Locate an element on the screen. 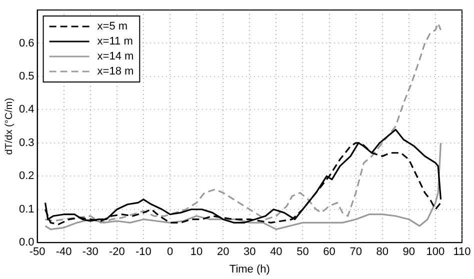 This screenshot has width=474, height=279. x-tick-label: 20 is located at coordinates (223, 252).